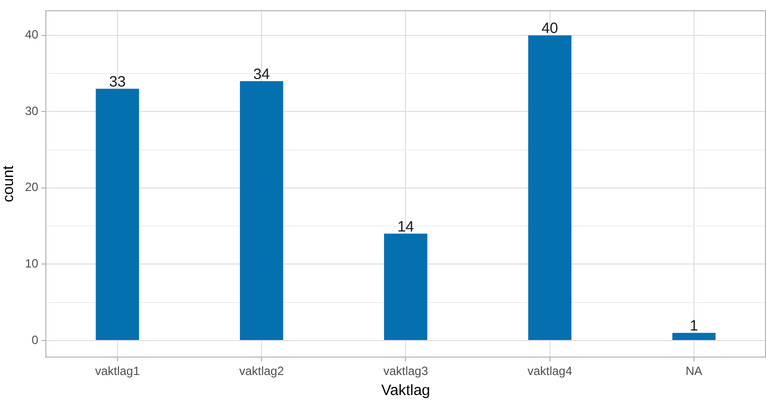  Describe the element at coordinates (694, 325) in the screenshot. I see `data-label: 1` at that location.